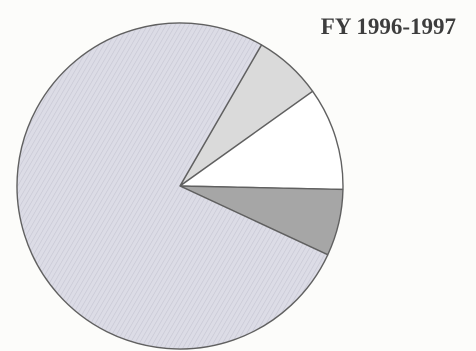 Image resolution: width=476 pixels, height=351 pixels. Describe the element at coordinates (388, 26) in the screenshot. I see `chart-title: FY 1996-1997` at that location.